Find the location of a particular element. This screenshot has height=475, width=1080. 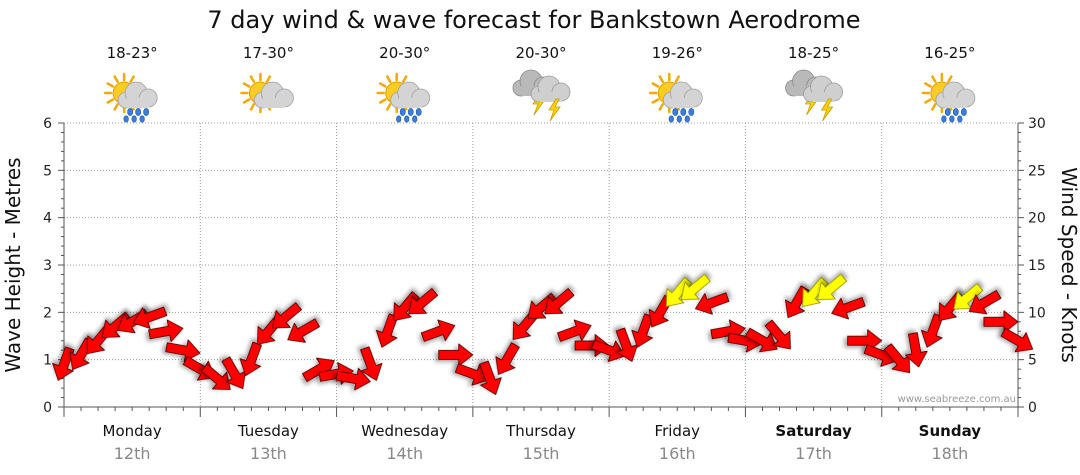

day-name-label: Tuesday is located at coordinates (268, 431).